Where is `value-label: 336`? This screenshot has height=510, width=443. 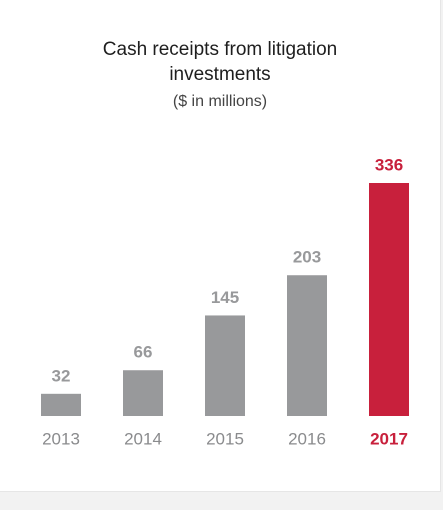
value-label: 336 is located at coordinates (389, 164).